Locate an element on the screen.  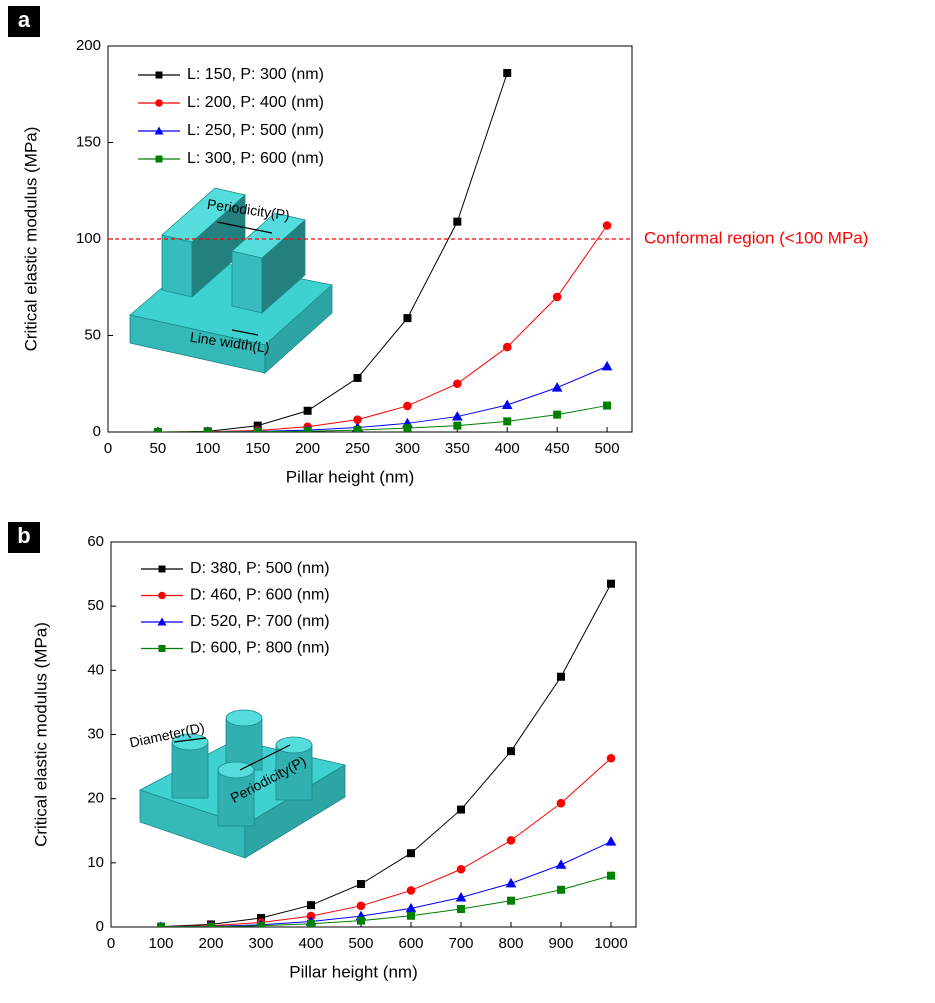
x-tick-label: 300 is located at coordinates (260, 943).